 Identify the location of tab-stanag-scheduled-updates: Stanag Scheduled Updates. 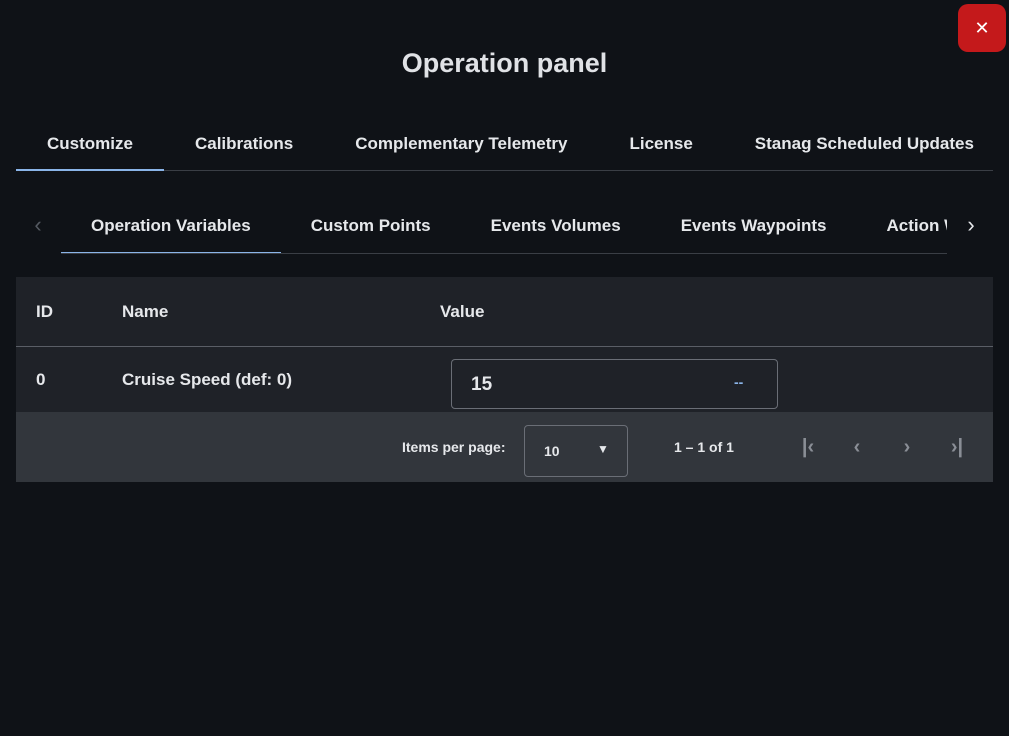
(864, 143).